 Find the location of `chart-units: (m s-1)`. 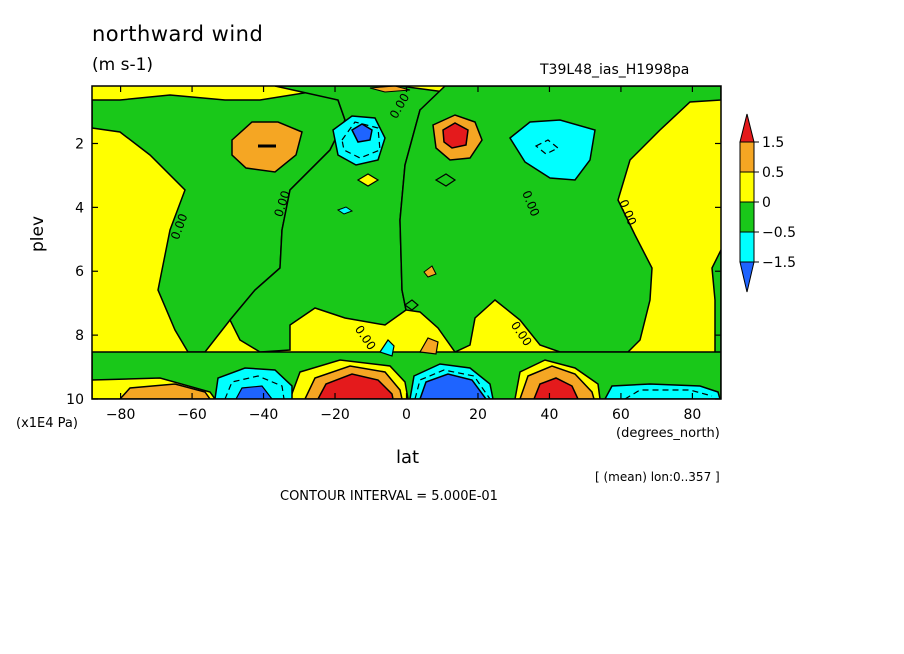

chart-units: (m s-1) is located at coordinates (123, 65).